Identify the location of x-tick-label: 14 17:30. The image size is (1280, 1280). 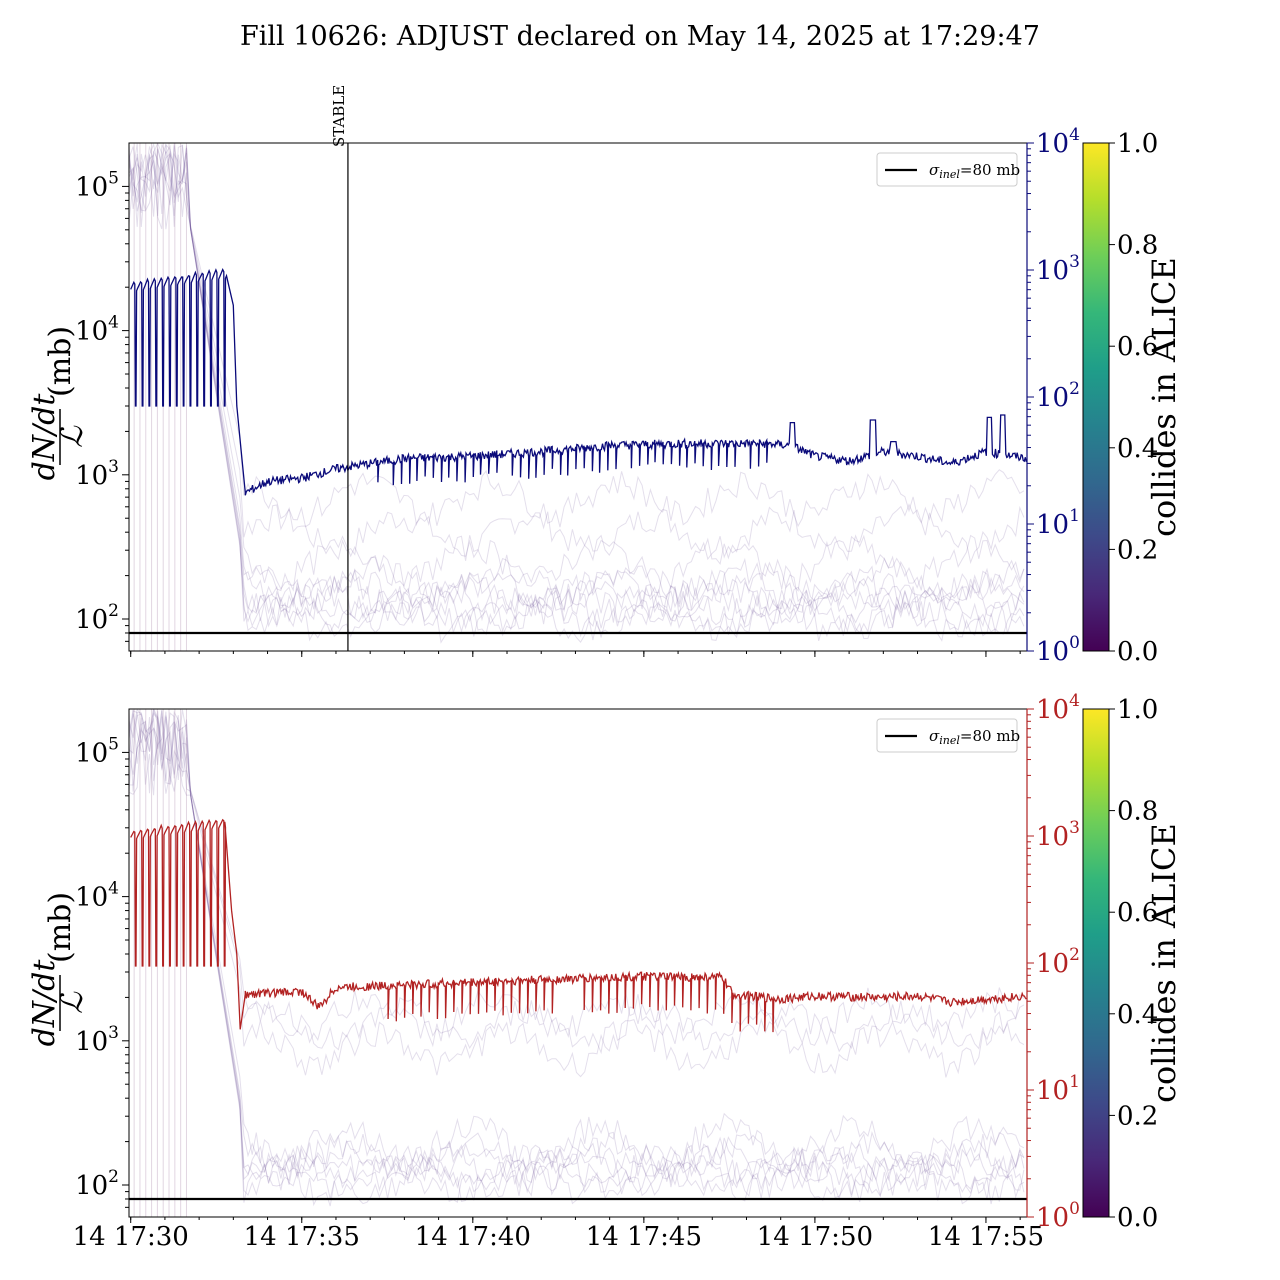
(131, 1237).